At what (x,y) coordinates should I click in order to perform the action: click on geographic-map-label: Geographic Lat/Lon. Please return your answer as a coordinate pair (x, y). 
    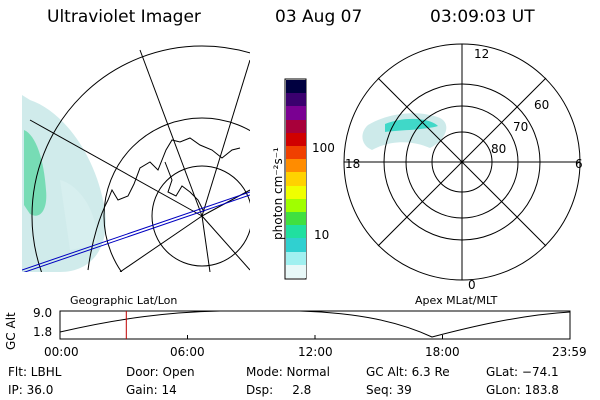
    Looking at the image, I should click on (124, 300).